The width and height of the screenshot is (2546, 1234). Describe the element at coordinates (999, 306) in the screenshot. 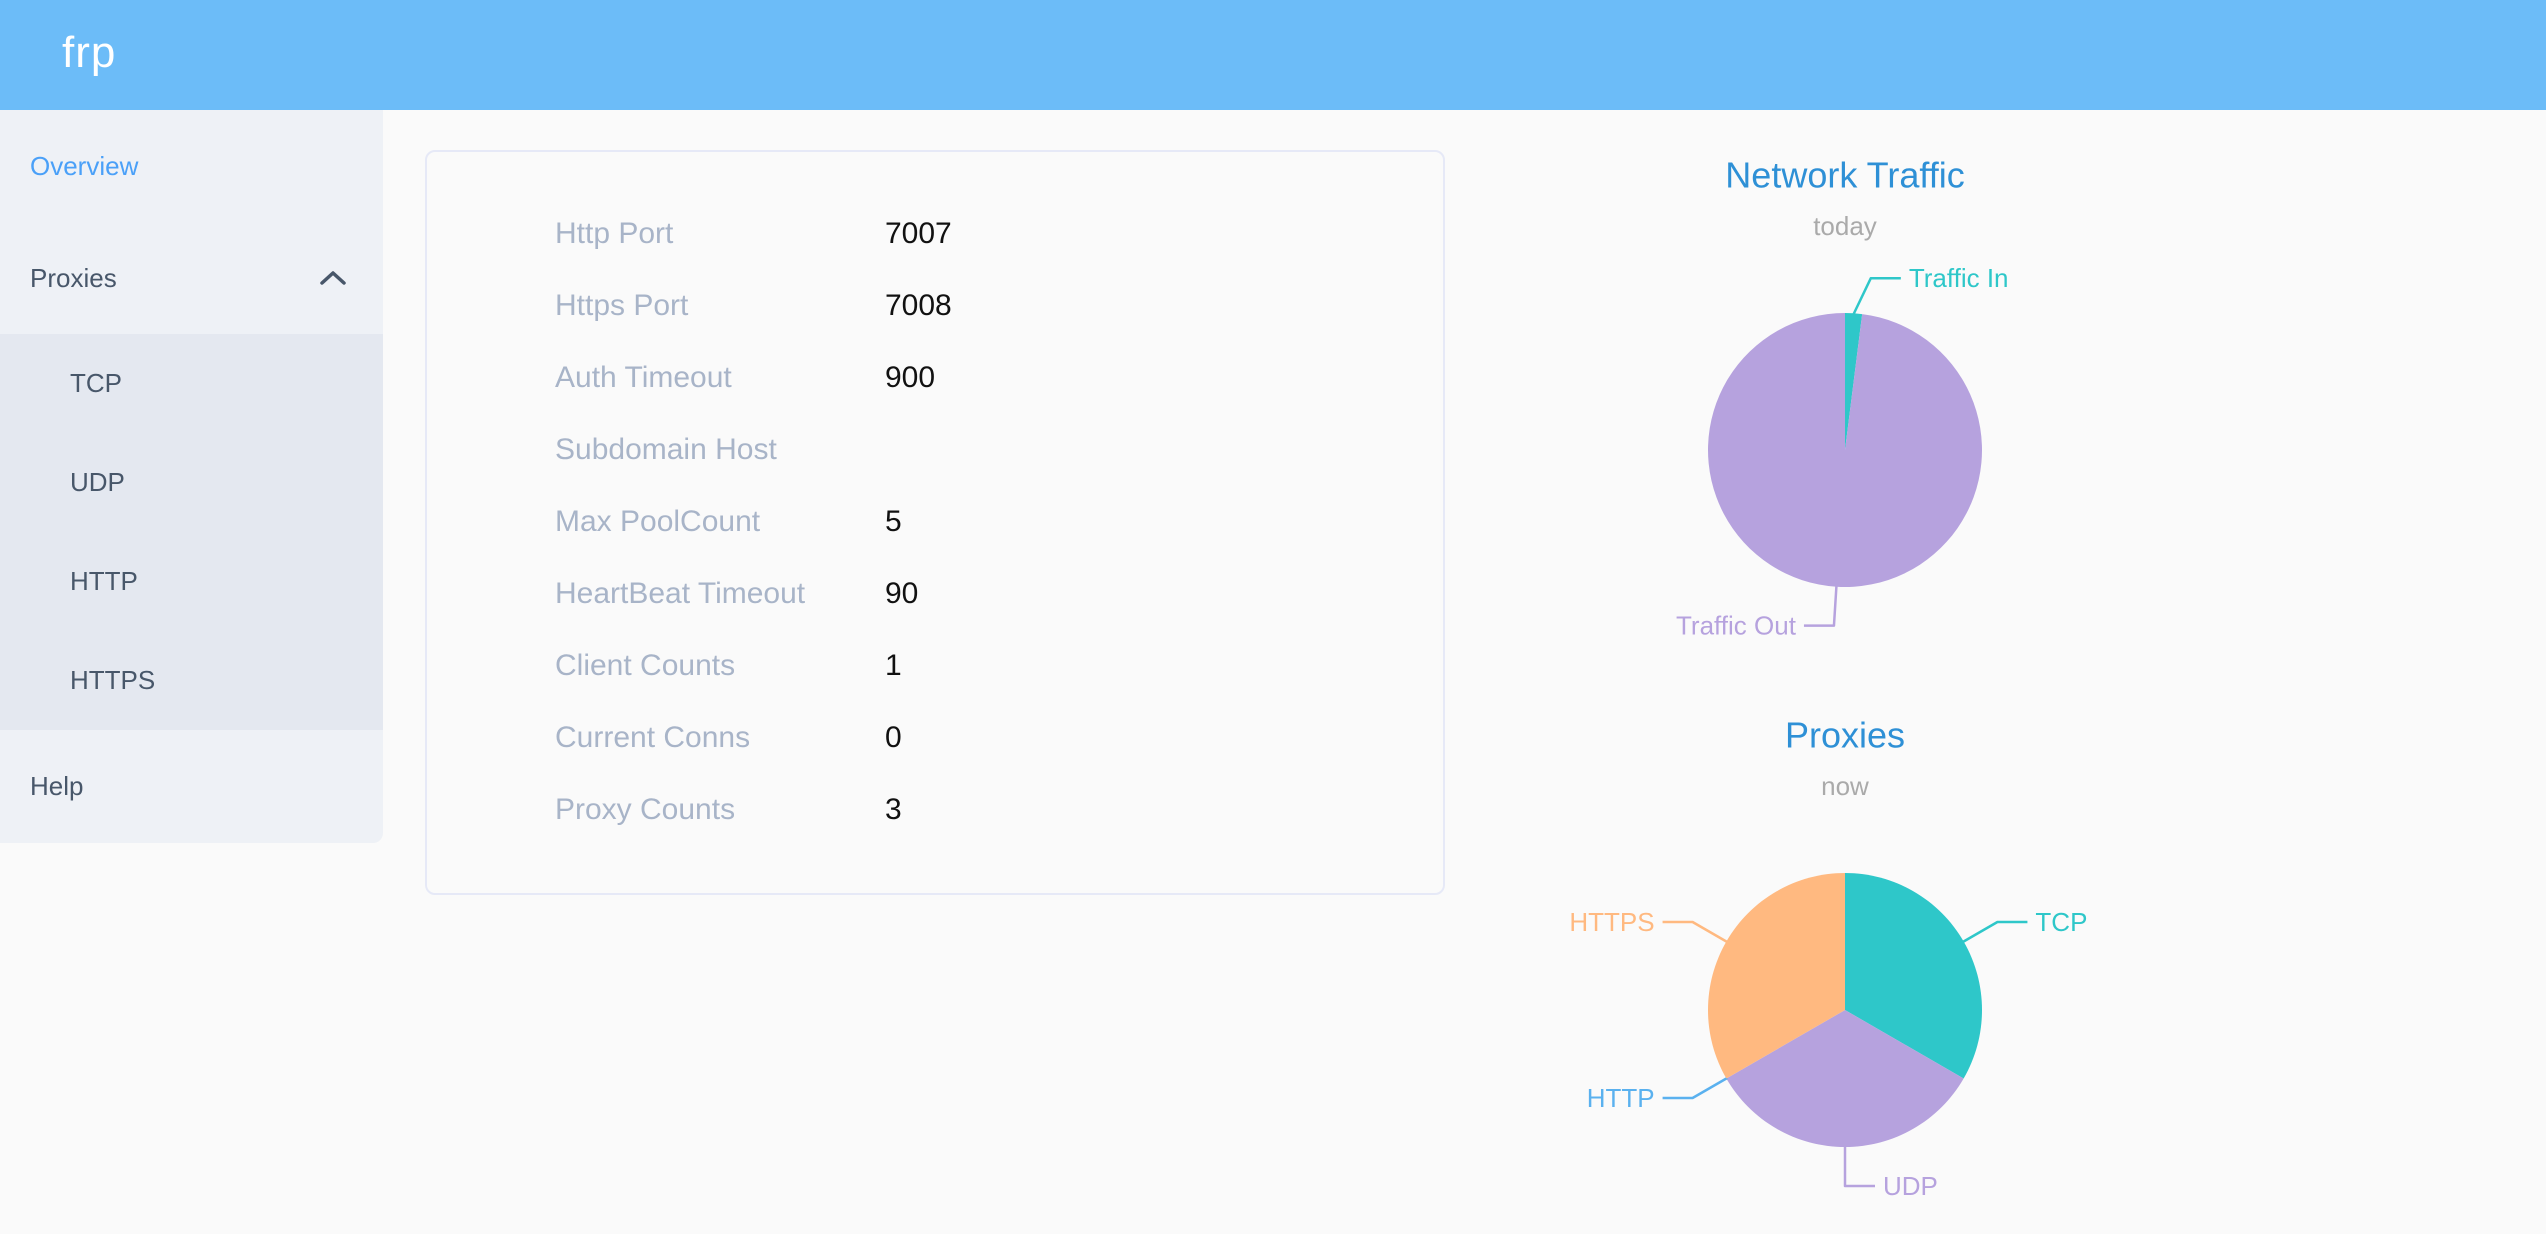

I see `config-row: Https Port 7008` at that location.